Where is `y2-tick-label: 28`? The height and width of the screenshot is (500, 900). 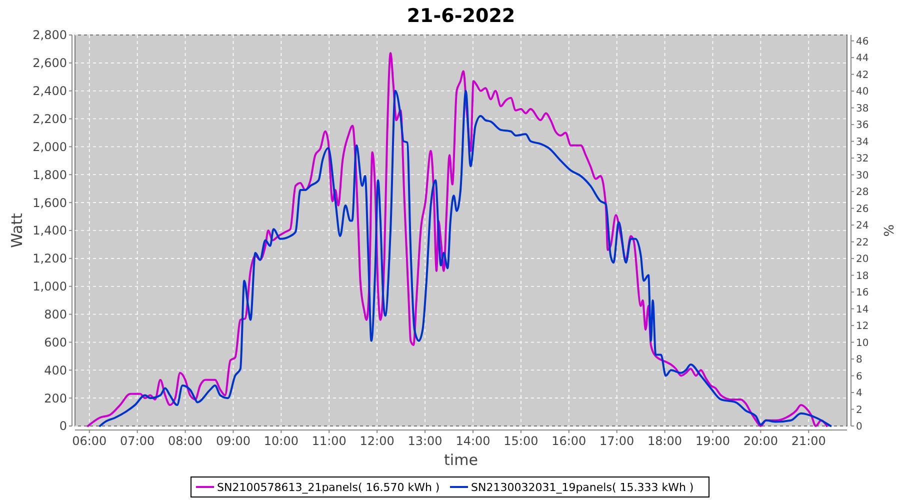 y2-tick-label: 28 is located at coordinates (862, 192).